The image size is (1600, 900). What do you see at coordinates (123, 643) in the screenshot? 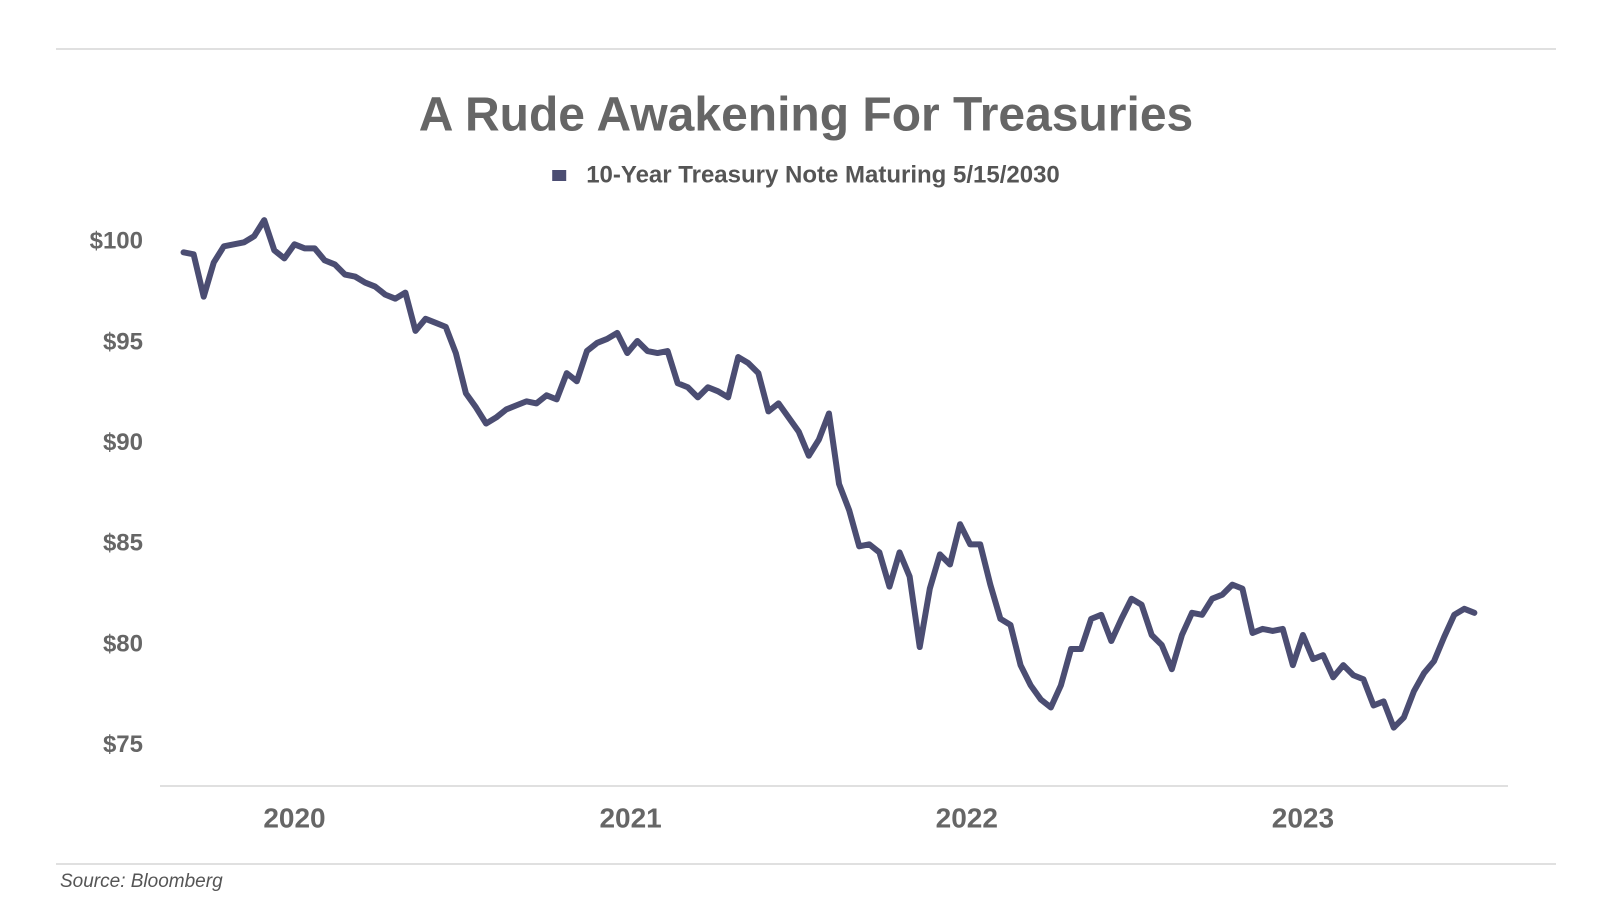
I see `y-tick-label: $80` at bounding box center [123, 643].